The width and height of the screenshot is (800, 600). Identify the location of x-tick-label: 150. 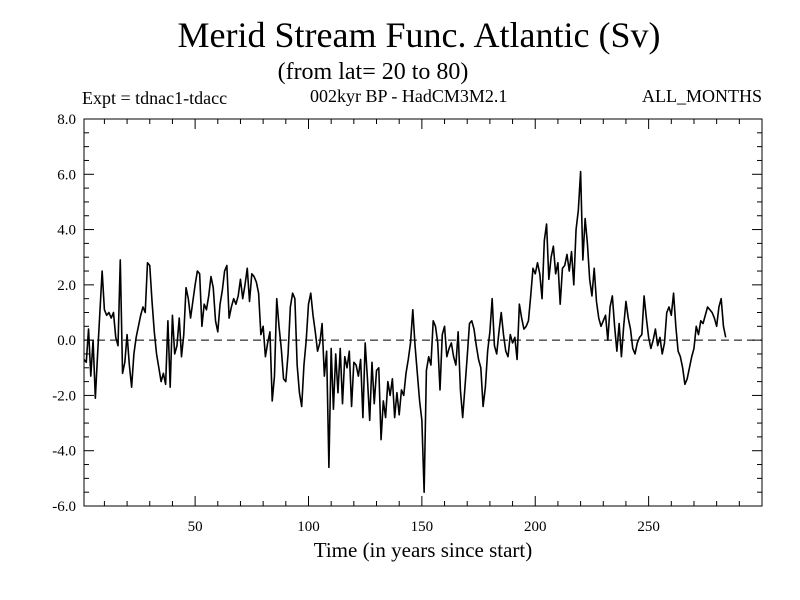
(422, 527).